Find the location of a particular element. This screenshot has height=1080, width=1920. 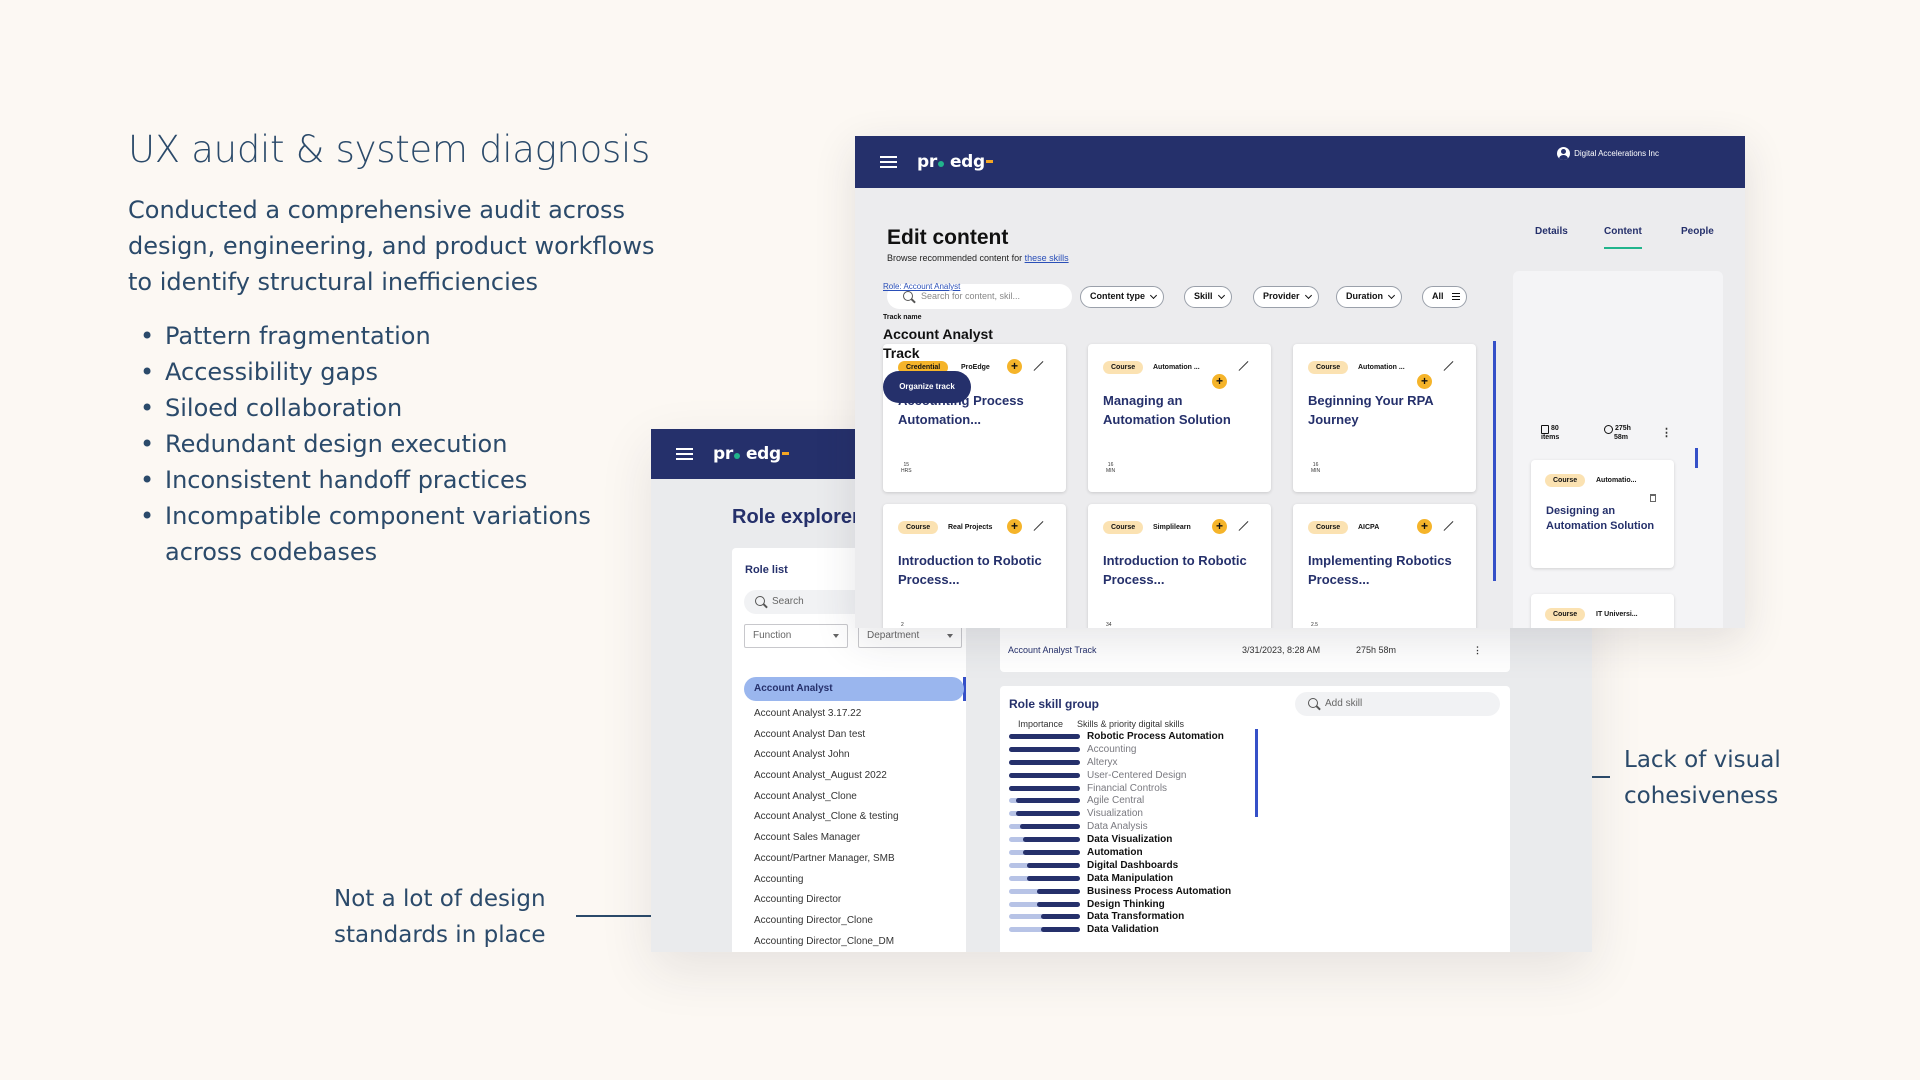

time-minutes: 58m is located at coordinates (1621, 437).